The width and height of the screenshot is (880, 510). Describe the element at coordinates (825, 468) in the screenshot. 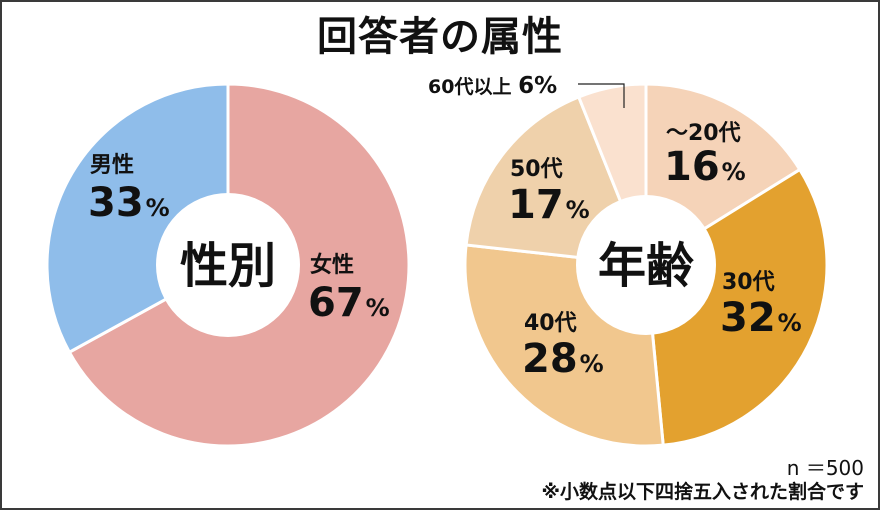

I see `sample-size-label: n ＝500` at that location.